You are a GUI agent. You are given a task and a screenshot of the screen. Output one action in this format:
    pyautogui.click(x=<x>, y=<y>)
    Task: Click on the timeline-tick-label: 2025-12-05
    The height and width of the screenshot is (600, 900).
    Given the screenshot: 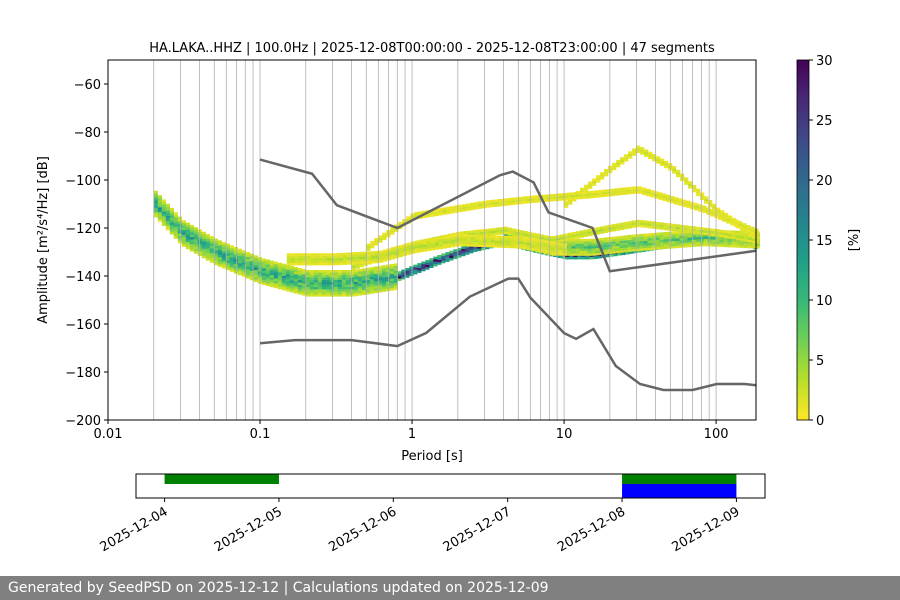 What is the action you would take?
    pyautogui.click(x=248, y=529)
    